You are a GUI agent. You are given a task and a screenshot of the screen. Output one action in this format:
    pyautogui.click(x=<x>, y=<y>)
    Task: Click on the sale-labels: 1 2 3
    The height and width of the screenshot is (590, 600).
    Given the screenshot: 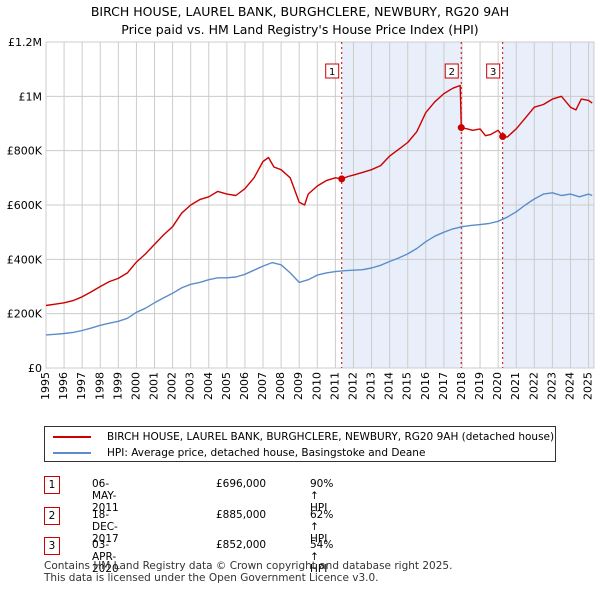 What is the action you would take?
    pyautogui.click(x=413, y=71)
    